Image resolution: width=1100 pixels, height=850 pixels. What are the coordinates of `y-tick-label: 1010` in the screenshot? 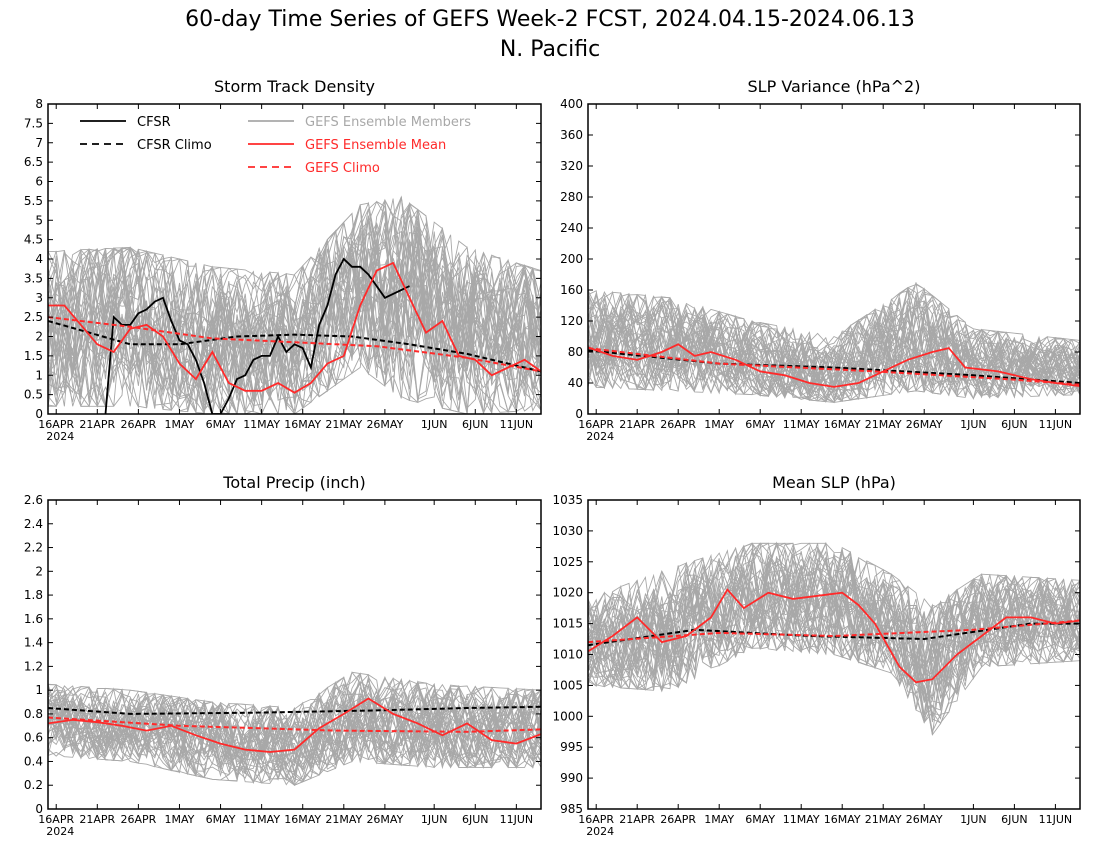 It's located at (567, 655).